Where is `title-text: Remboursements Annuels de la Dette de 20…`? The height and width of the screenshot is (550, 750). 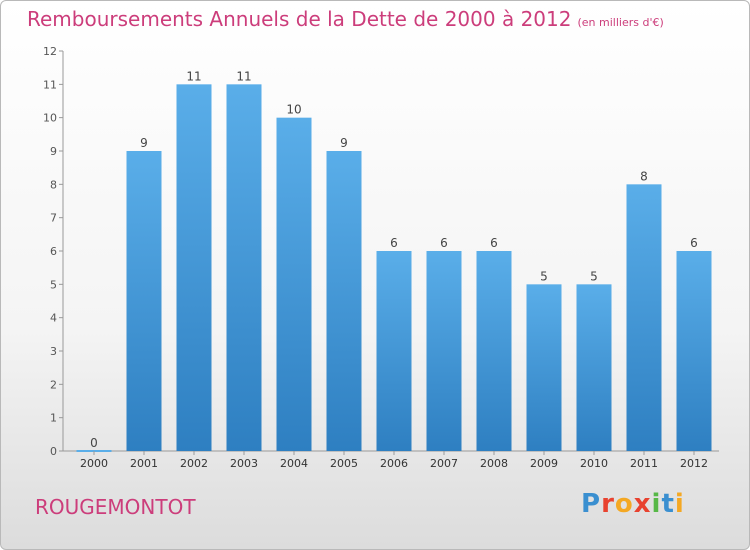 title-text: Remboursements Annuels de la Dette de 20… is located at coordinates (299, 19).